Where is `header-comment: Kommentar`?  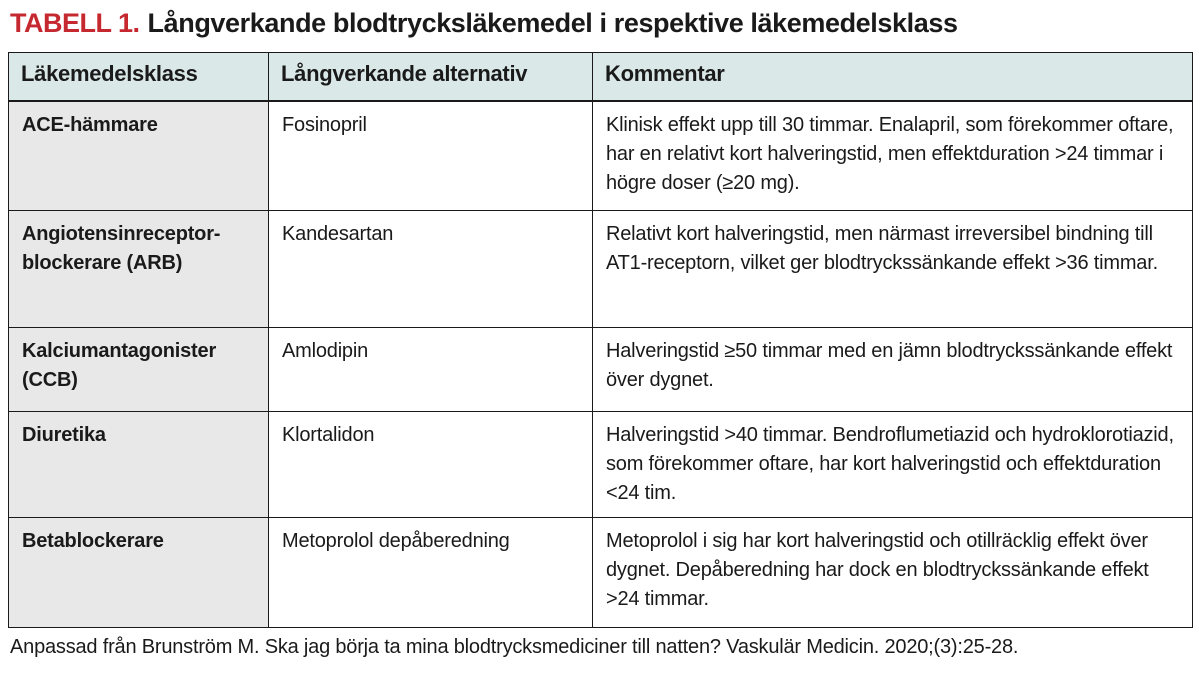 header-comment: Kommentar is located at coordinates (892, 77).